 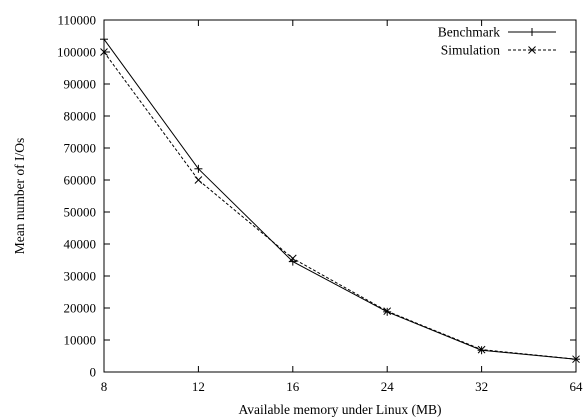 I want to click on legend-marker-benchmark, so click(x=532, y=32).